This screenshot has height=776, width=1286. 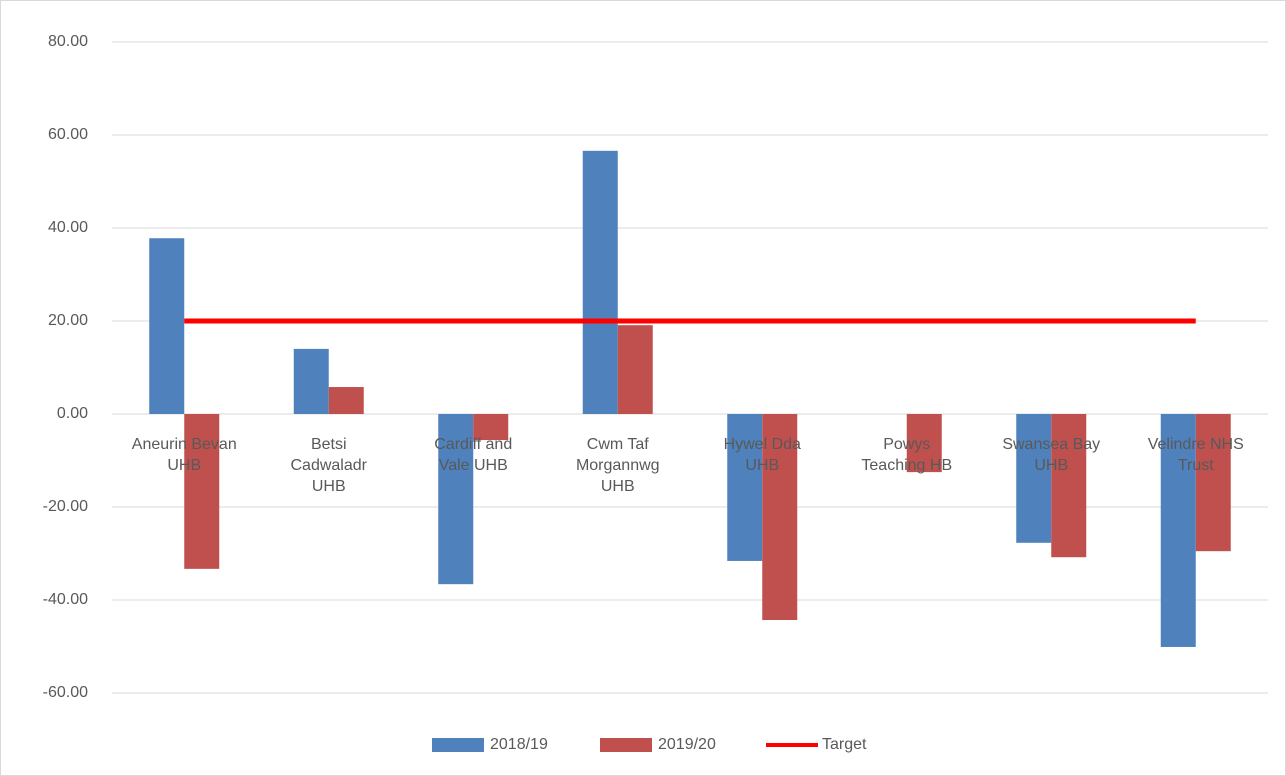 What do you see at coordinates (65, 692) in the screenshot?
I see `y-tick-label: -60.00` at bounding box center [65, 692].